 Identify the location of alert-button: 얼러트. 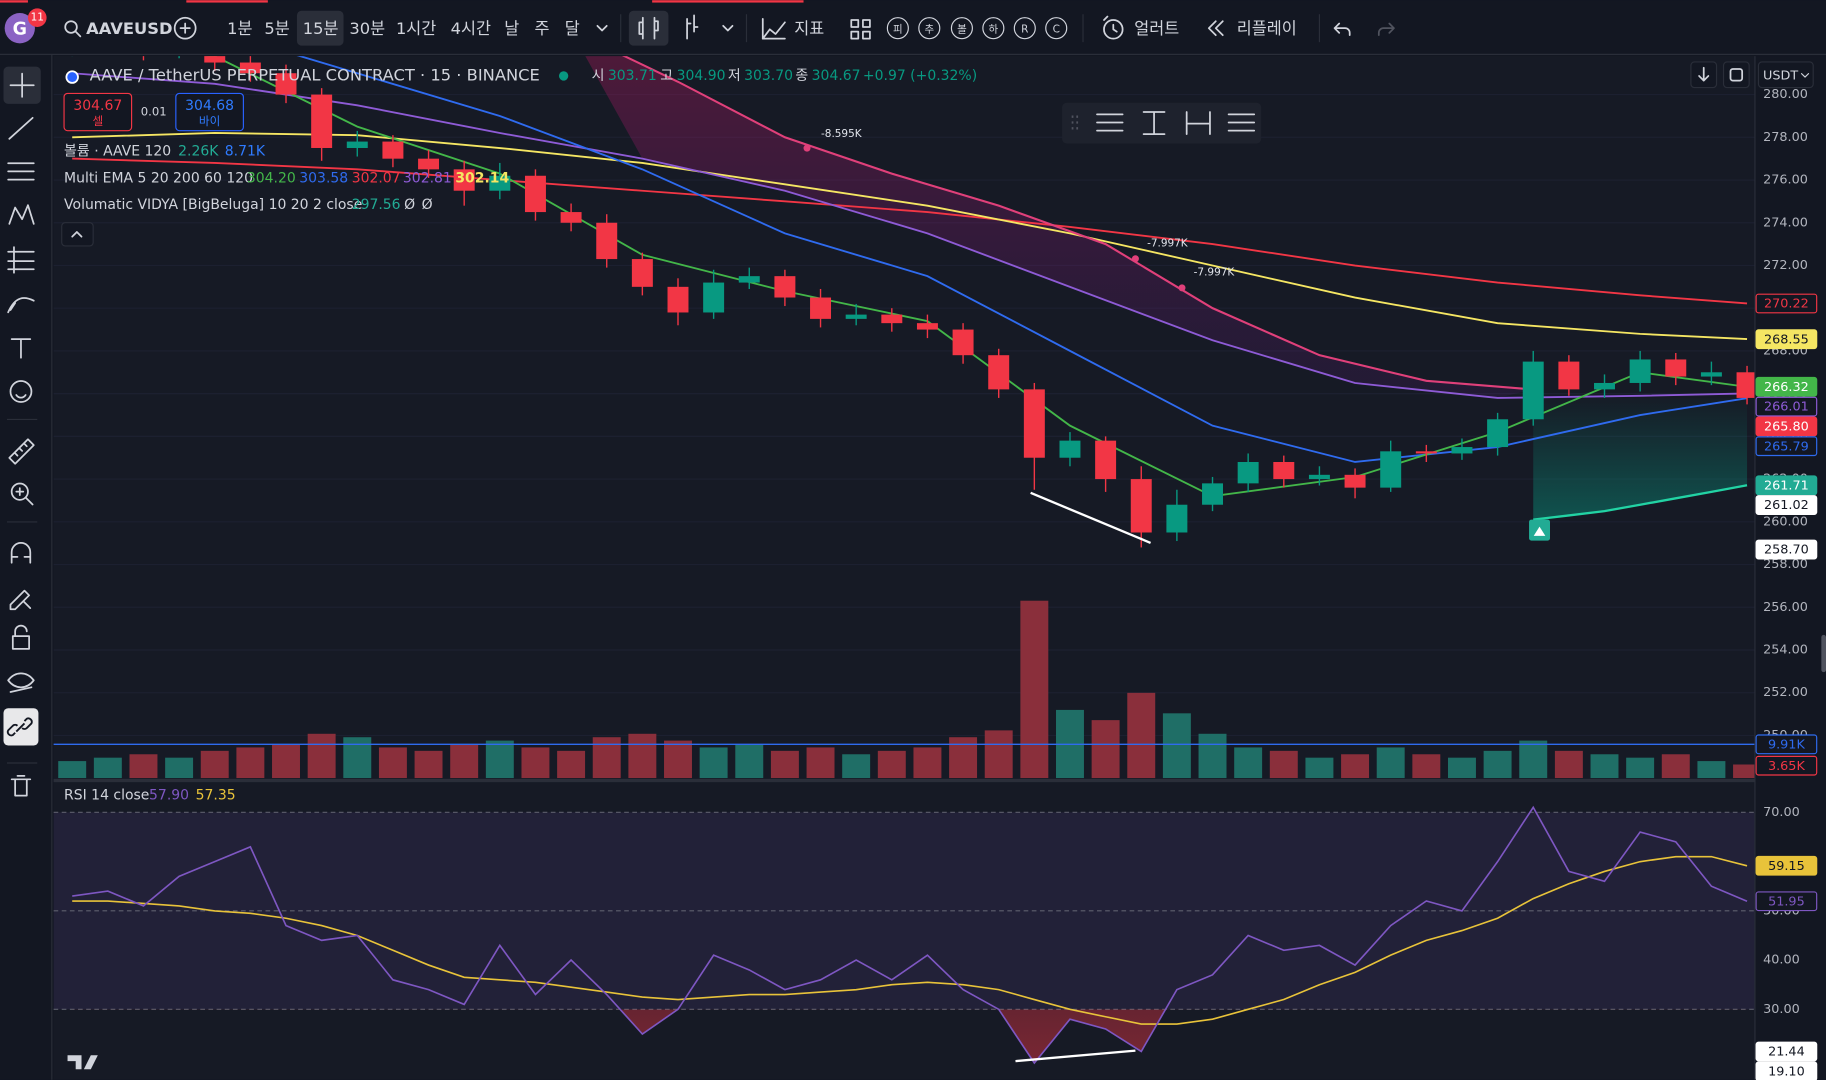
(1156, 28).